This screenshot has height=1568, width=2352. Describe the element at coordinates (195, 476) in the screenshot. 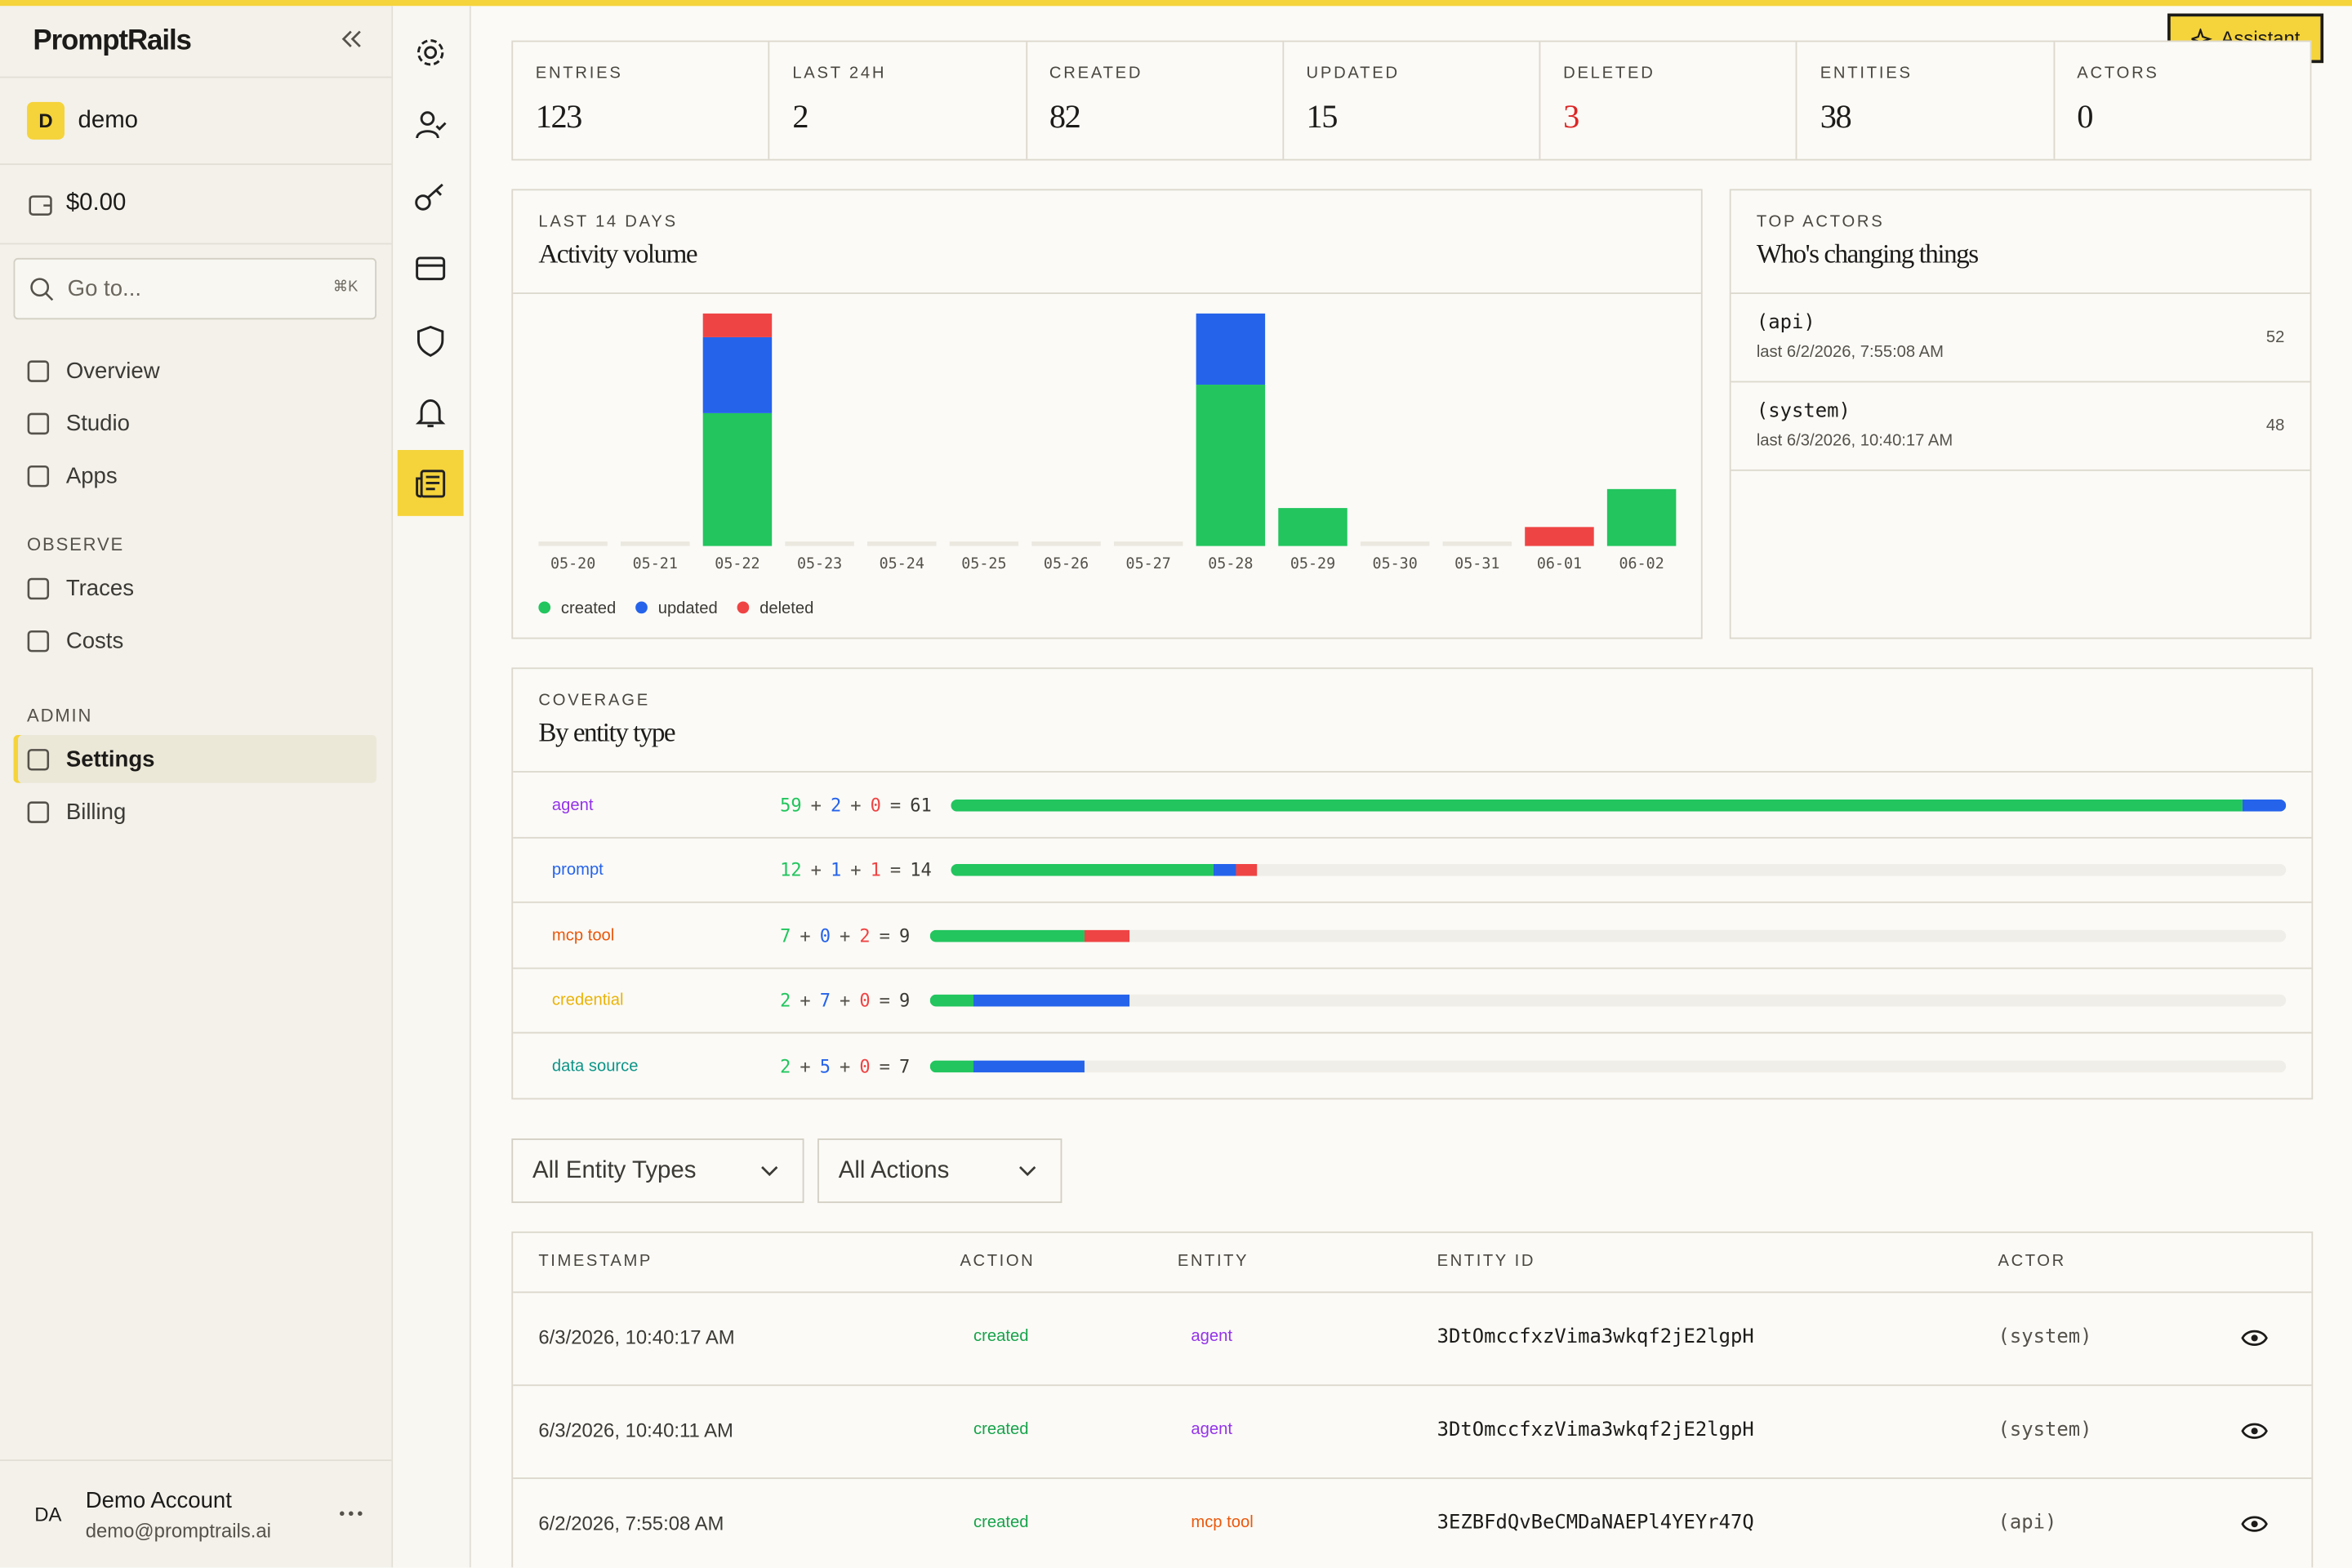

I see `nav-item: Apps` at that location.